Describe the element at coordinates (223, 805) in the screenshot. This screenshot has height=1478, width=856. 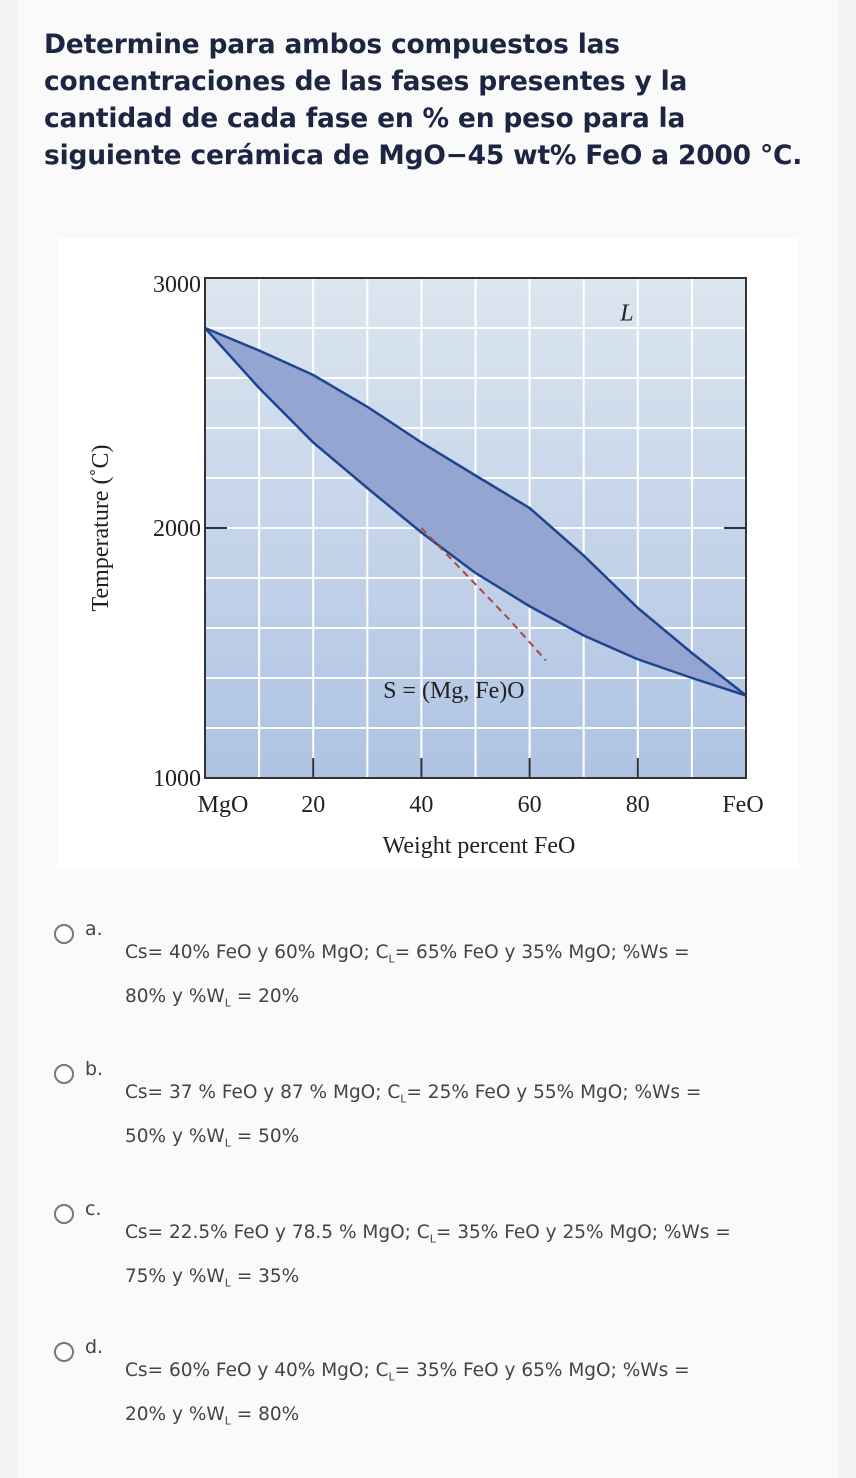
I see `x-tick-label: MgO` at that location.